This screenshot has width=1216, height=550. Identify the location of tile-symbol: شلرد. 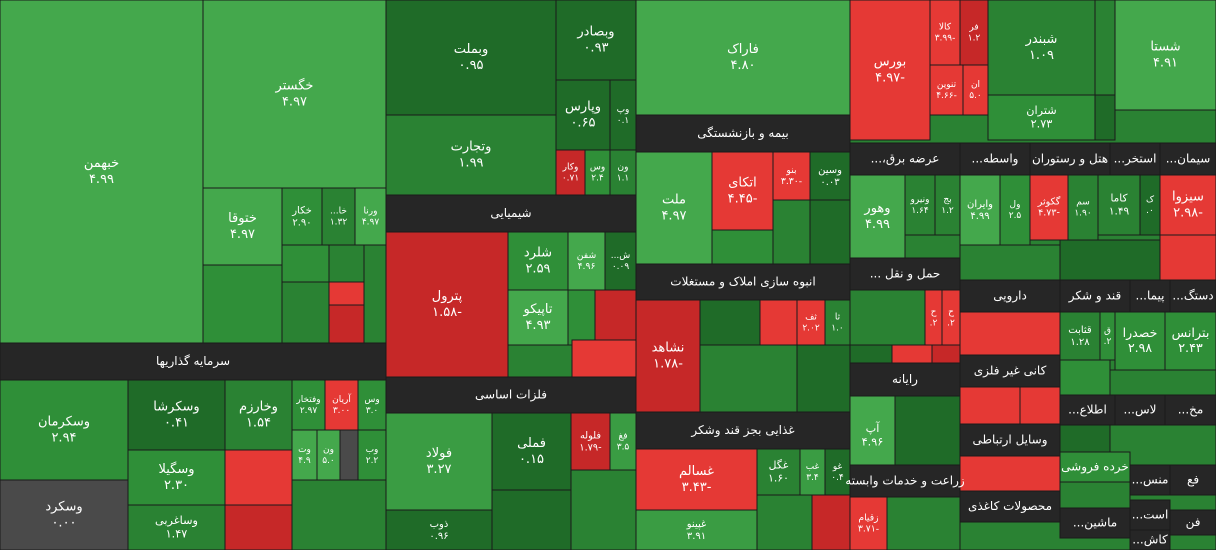
(538, 253).